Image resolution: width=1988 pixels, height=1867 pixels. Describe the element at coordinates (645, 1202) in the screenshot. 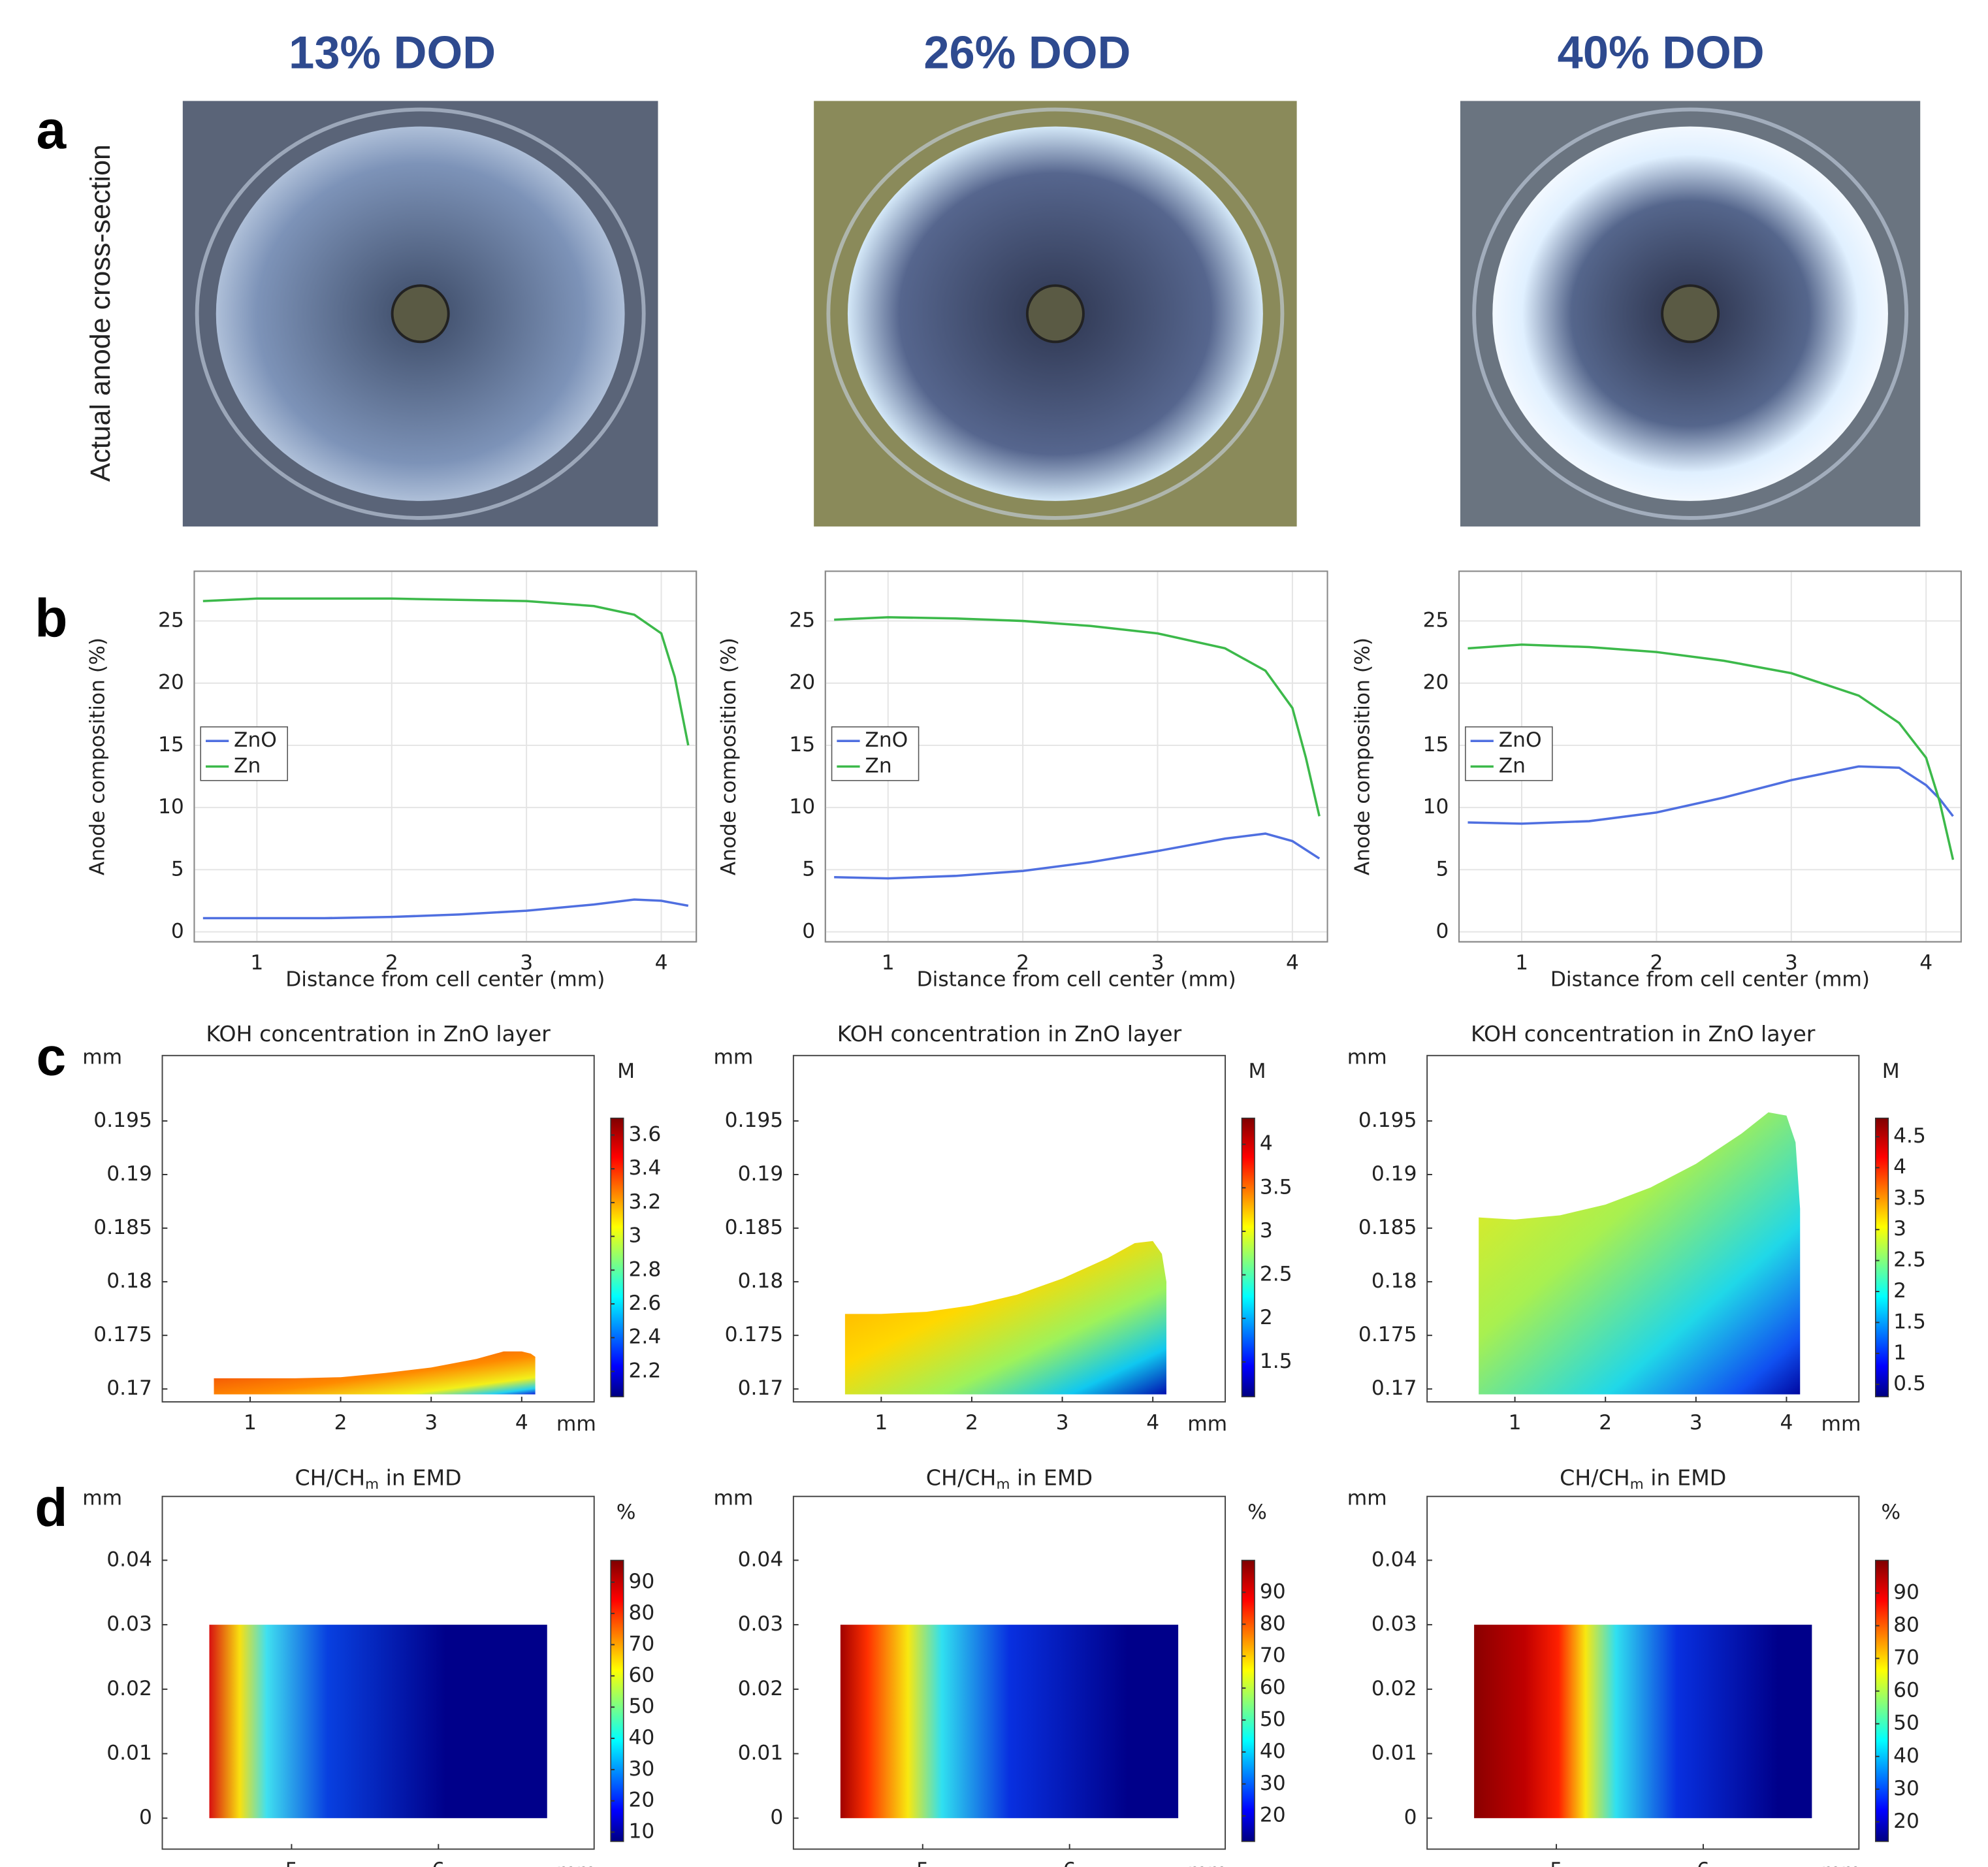

I see `colorbar-tick-label: 3.2` at that location.